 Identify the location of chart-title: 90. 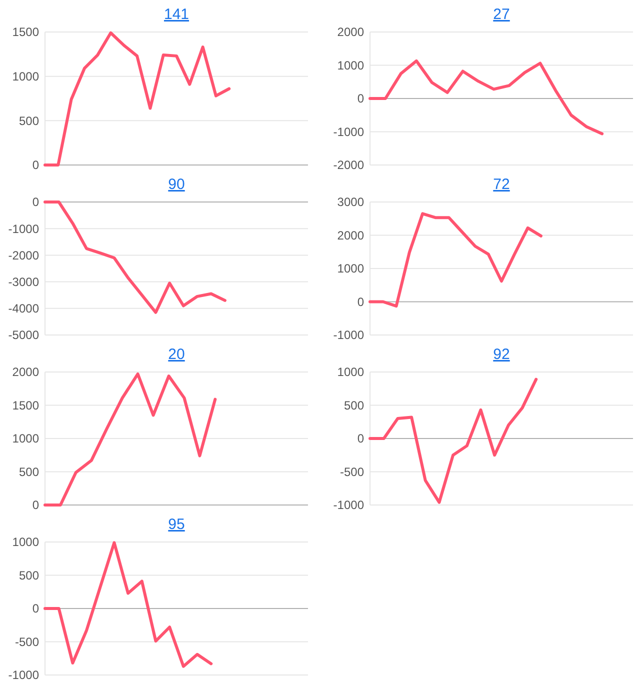
(176, 184).